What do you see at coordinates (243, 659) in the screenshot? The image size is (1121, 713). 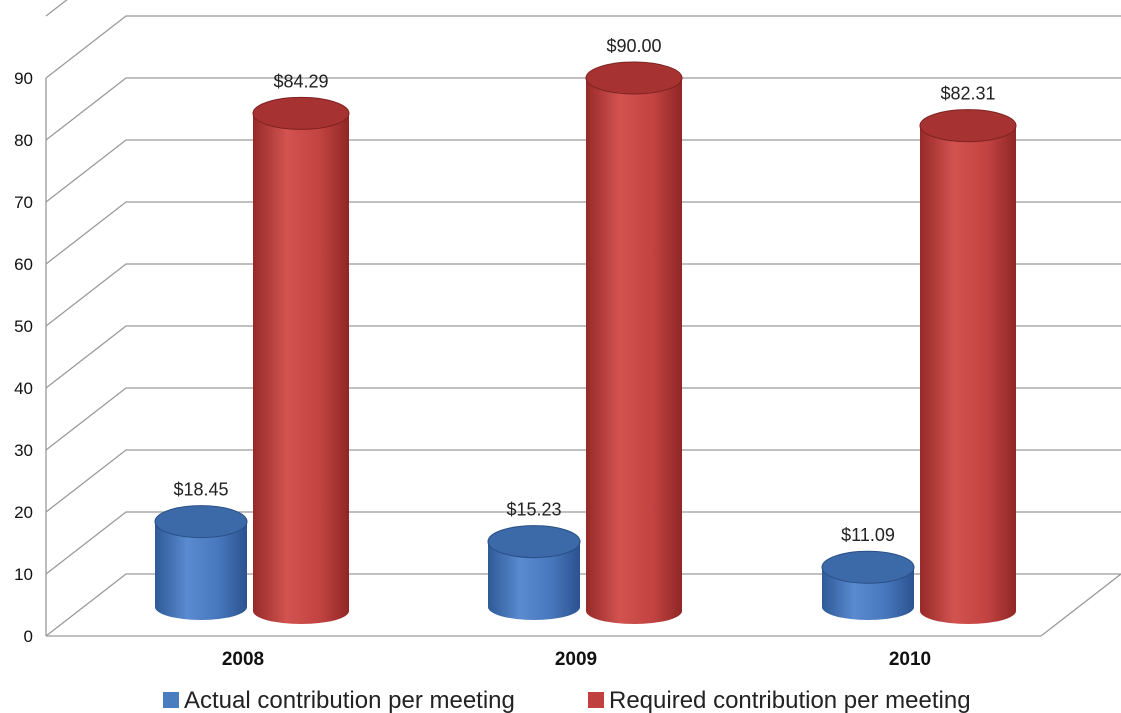 I see `x-tick-label: 2008` at bounding box center [243, 659].